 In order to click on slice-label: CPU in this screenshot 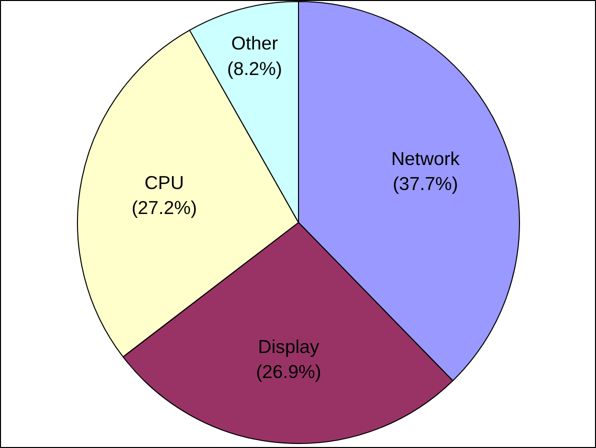, I will do `click(164, 183)`.